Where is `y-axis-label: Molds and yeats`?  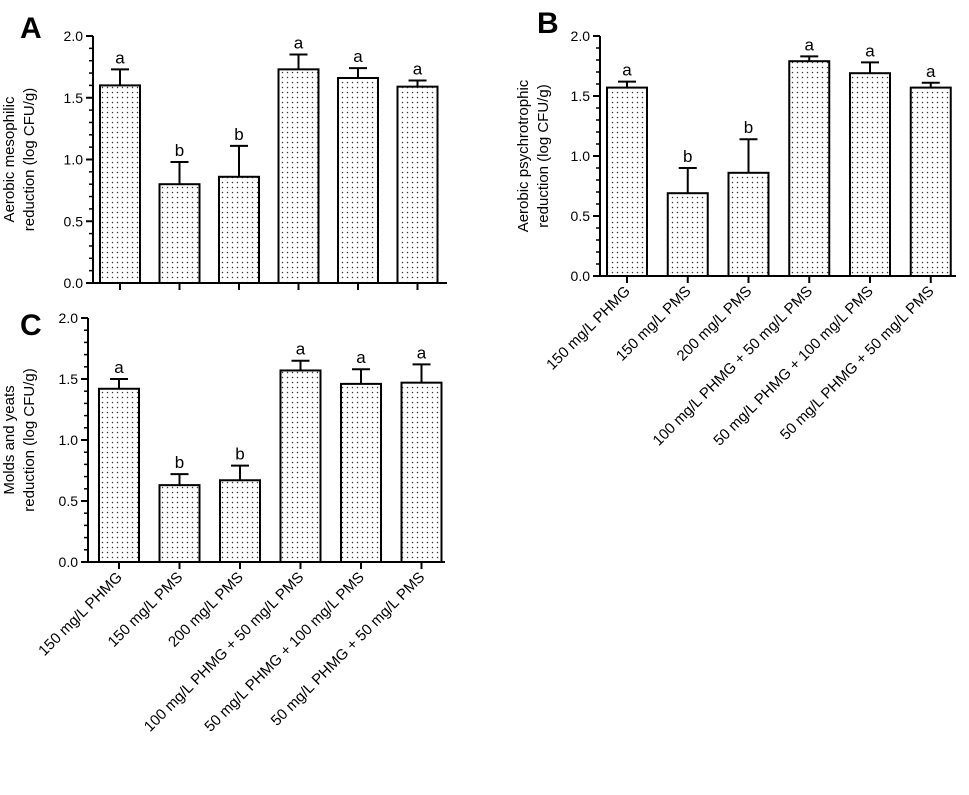 y-axis-label: Molds and yeats is located at coordinates (9, 439).